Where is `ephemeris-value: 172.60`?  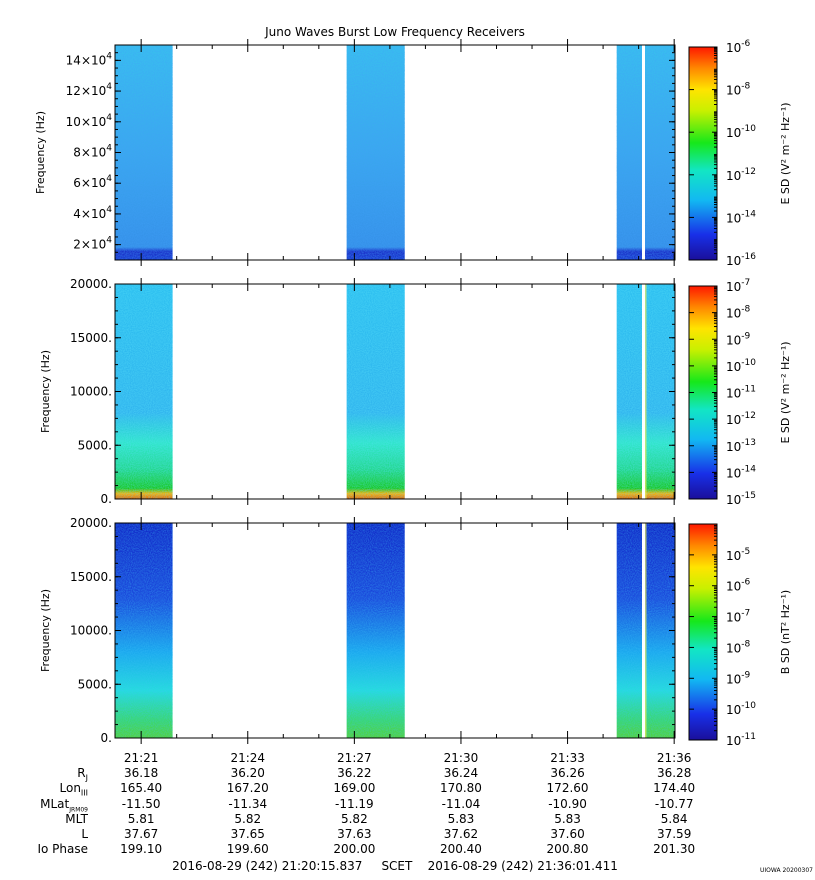 ephemeris-value: 172.60 is located at coordinates (567, 788).